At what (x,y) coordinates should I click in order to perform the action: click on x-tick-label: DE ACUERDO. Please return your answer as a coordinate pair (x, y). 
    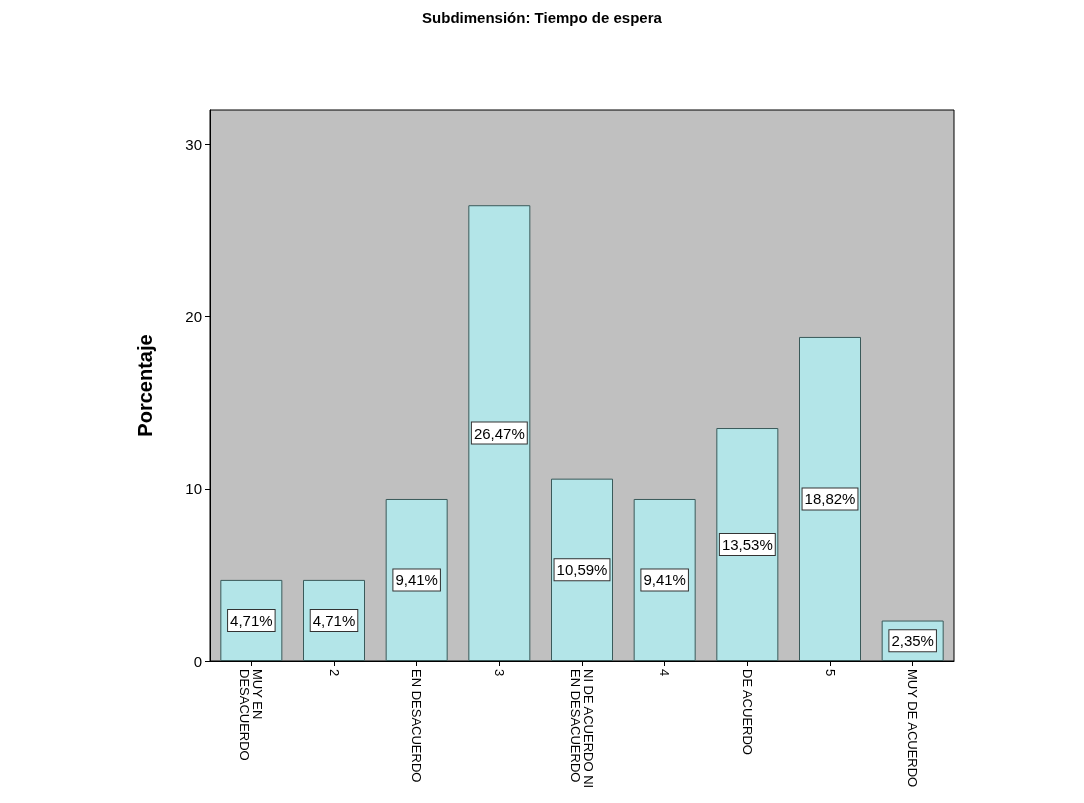
    Looking at the image, I should click on (747, 712).